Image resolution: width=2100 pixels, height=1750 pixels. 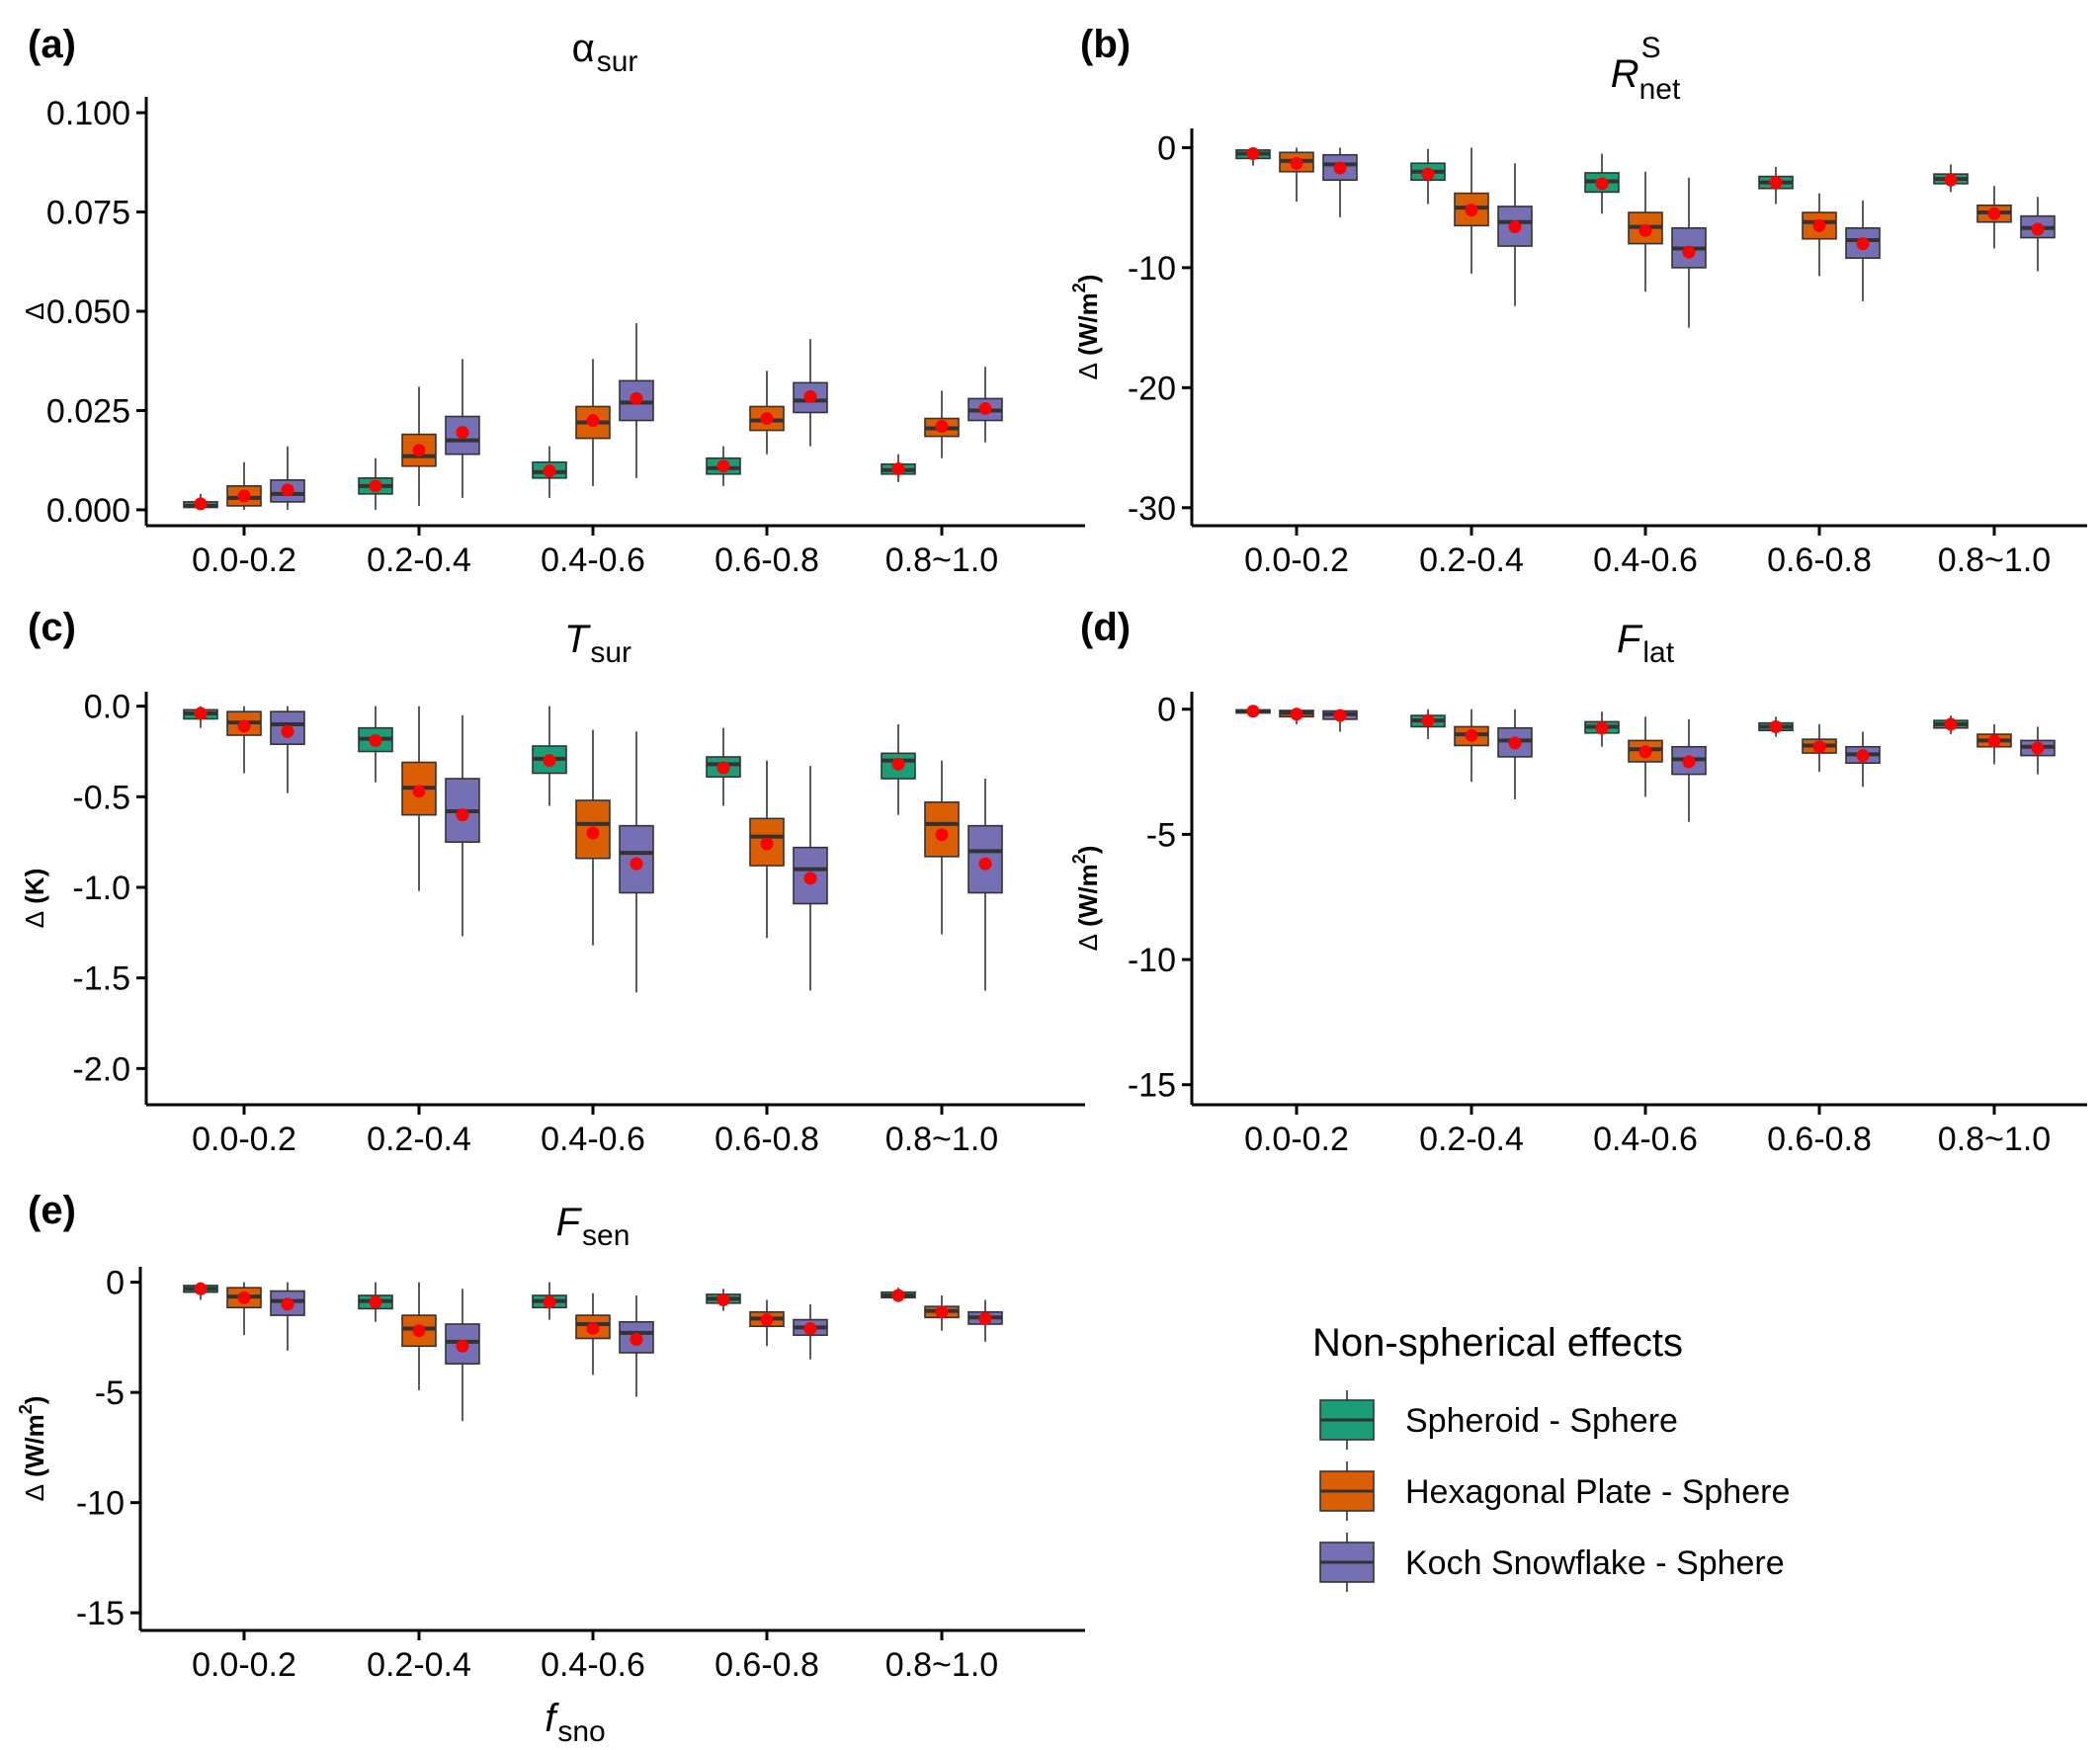 What do you see at coordinates (34, 899) in the screenshot?
I see `y-axis-label: Δ (K)` at bounding box center [34, 899].